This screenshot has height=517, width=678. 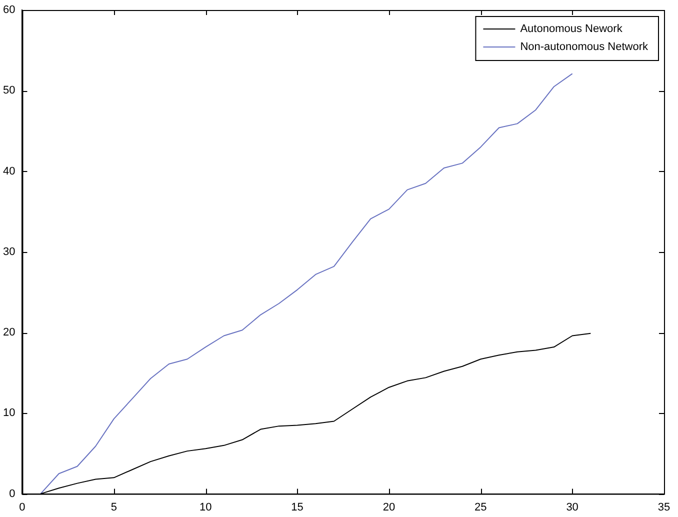 I want to click on x-tick-label: 25, so click(x=480, y=507).